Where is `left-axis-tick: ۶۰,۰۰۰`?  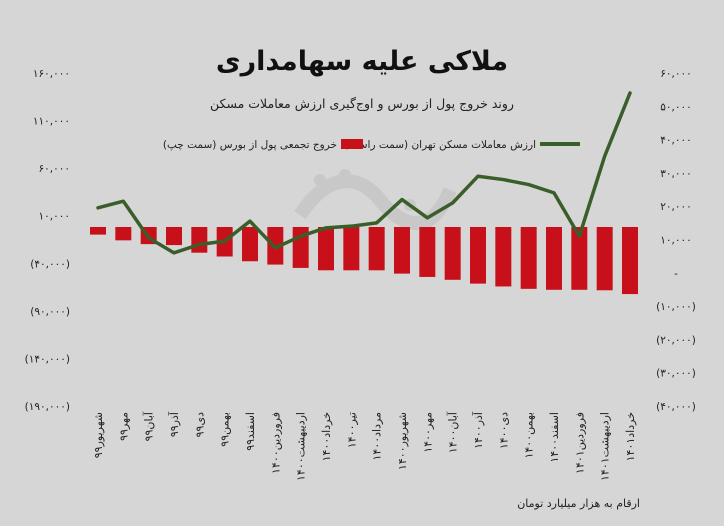 left-axis-tick: ۶۰,۰۰۰ is located at coordinates (54, 169).